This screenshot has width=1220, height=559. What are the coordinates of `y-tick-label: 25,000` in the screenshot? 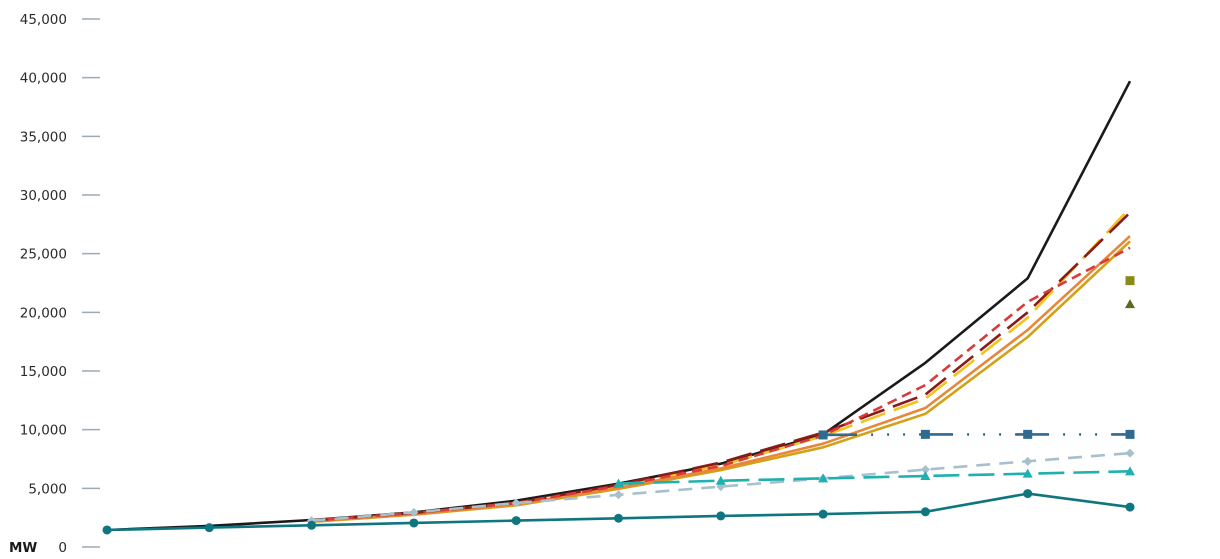 It's located at (43, 255).